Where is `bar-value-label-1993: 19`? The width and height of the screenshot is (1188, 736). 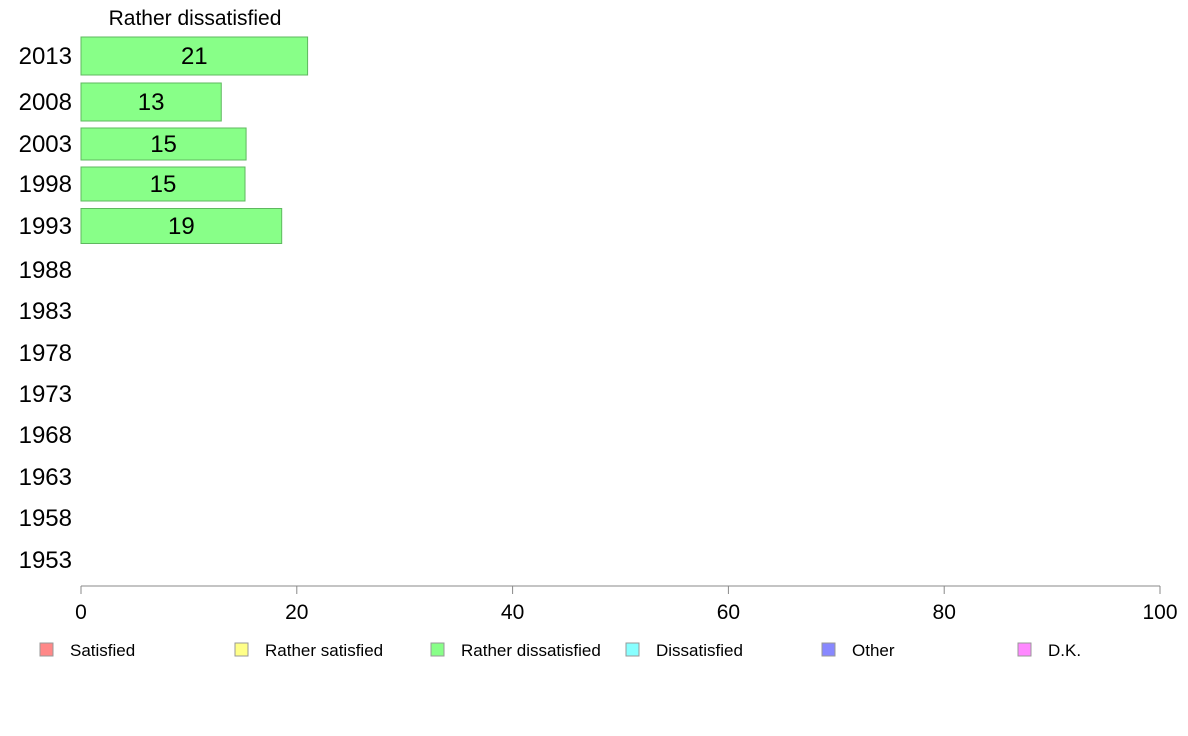
bar-value-label-1993: 19 is located at coordinates (181, 226).